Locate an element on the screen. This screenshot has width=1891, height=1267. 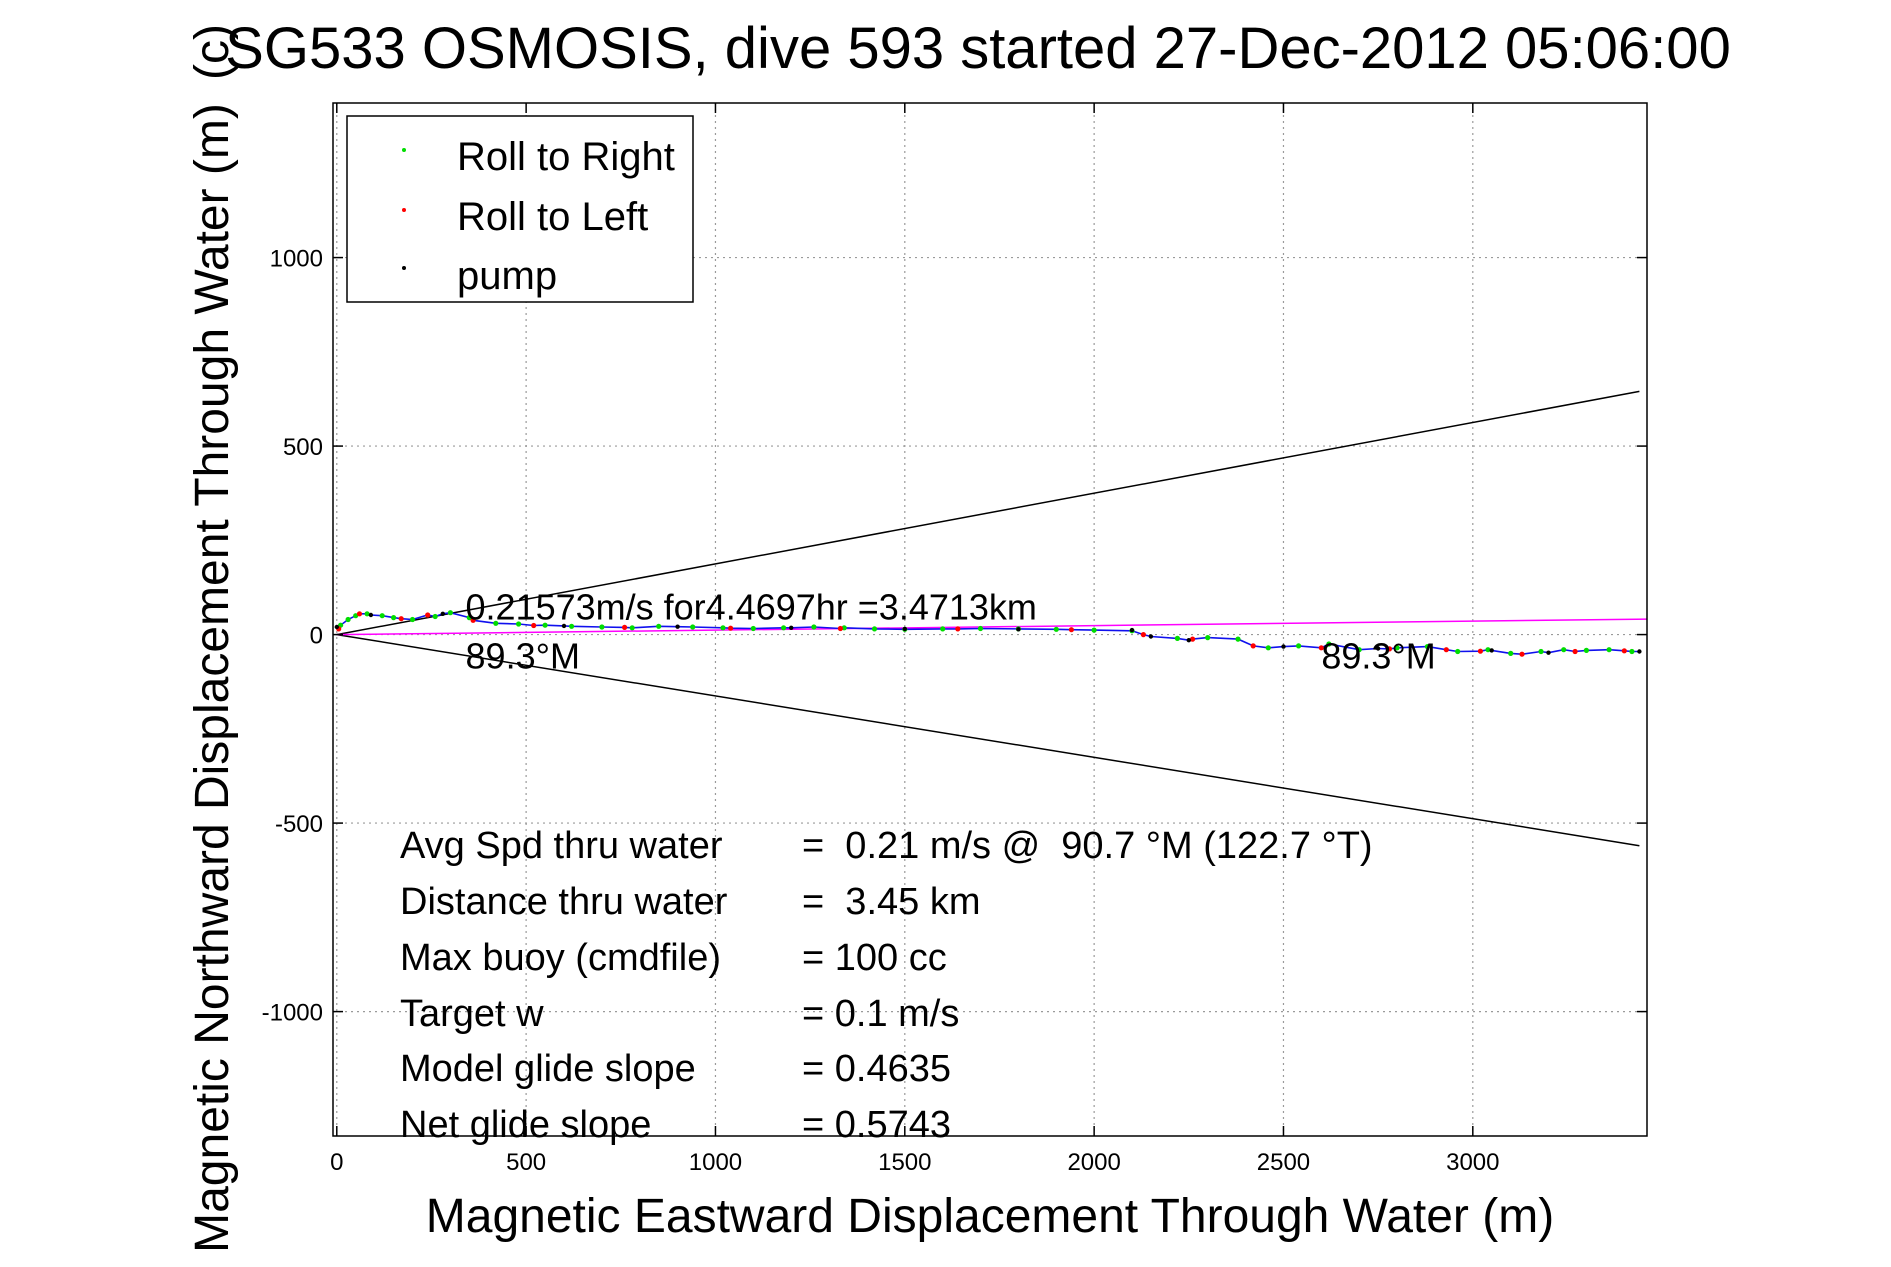
stat-label-2: Max buoy (cmdfile) is located at coordinates (560, 958).